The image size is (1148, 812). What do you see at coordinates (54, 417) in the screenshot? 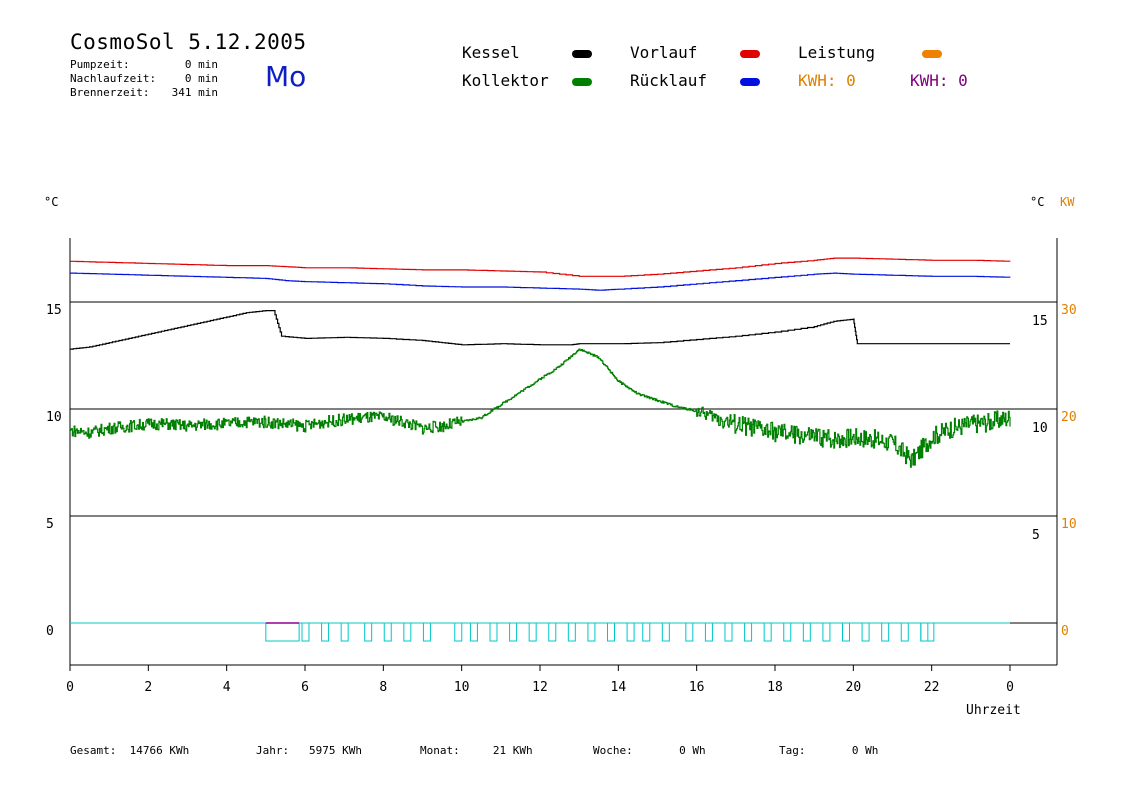
I see `y-tick-left-1: 10` at bounding box center [54, 417].